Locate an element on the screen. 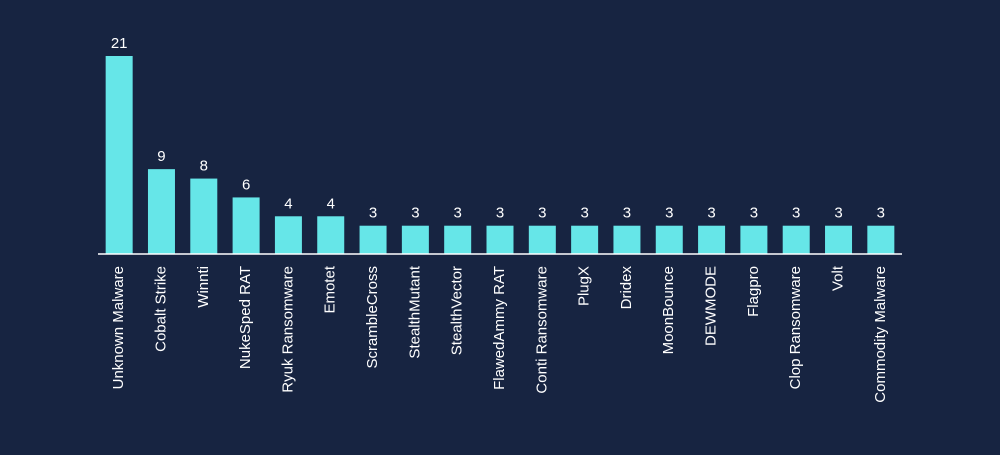  category-label: Unknown Malware is located at coordinates (118, 327).